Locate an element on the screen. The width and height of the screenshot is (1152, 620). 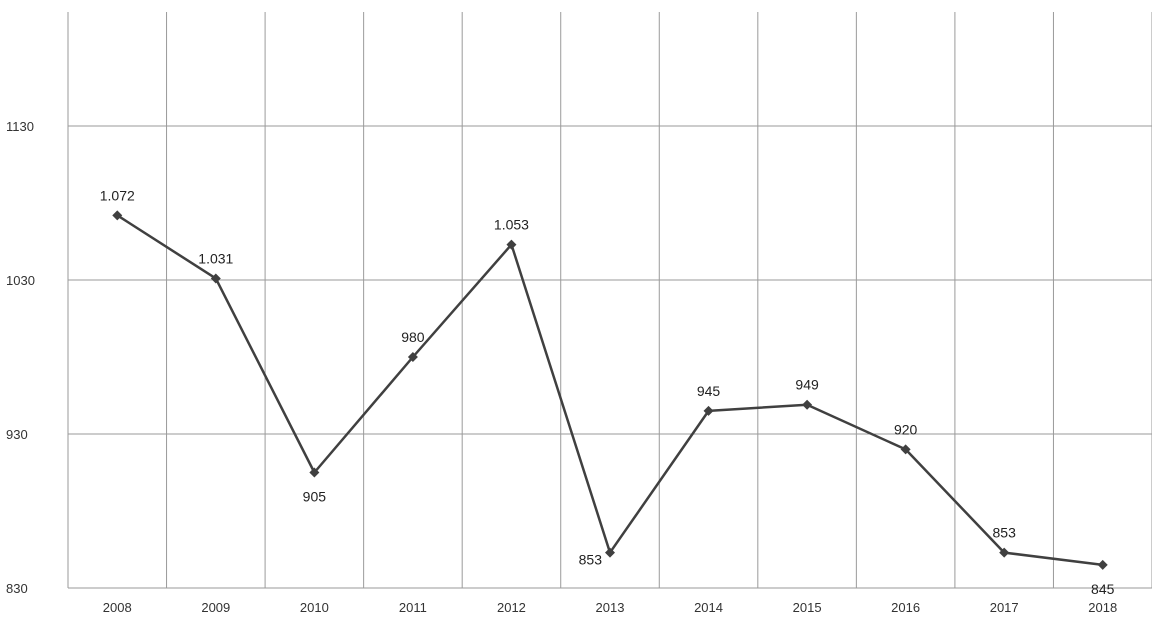
data-label: 980 is located at coordinates (413, 337).